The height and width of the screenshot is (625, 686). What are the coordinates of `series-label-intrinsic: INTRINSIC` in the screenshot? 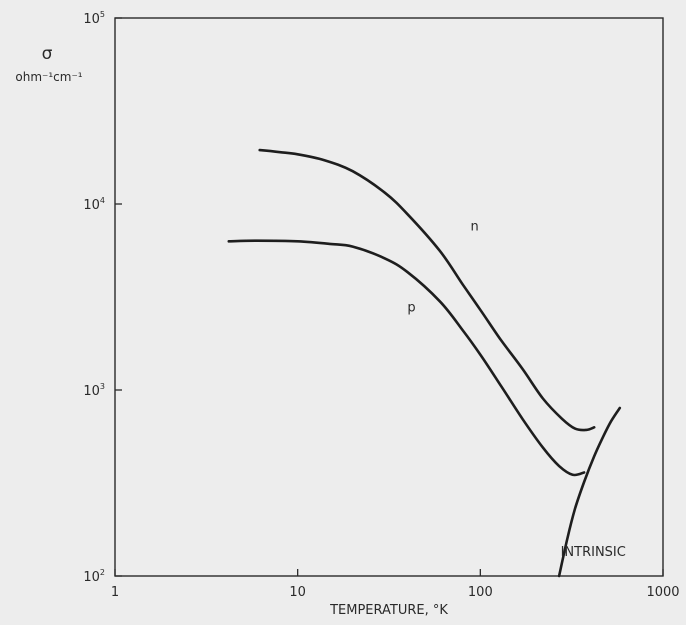 It's located at (593, 552).